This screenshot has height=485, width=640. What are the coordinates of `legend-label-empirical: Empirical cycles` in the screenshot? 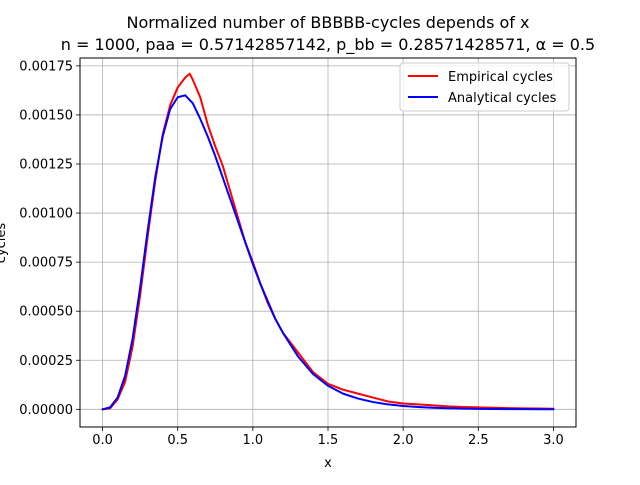 It's located at (500, 77).